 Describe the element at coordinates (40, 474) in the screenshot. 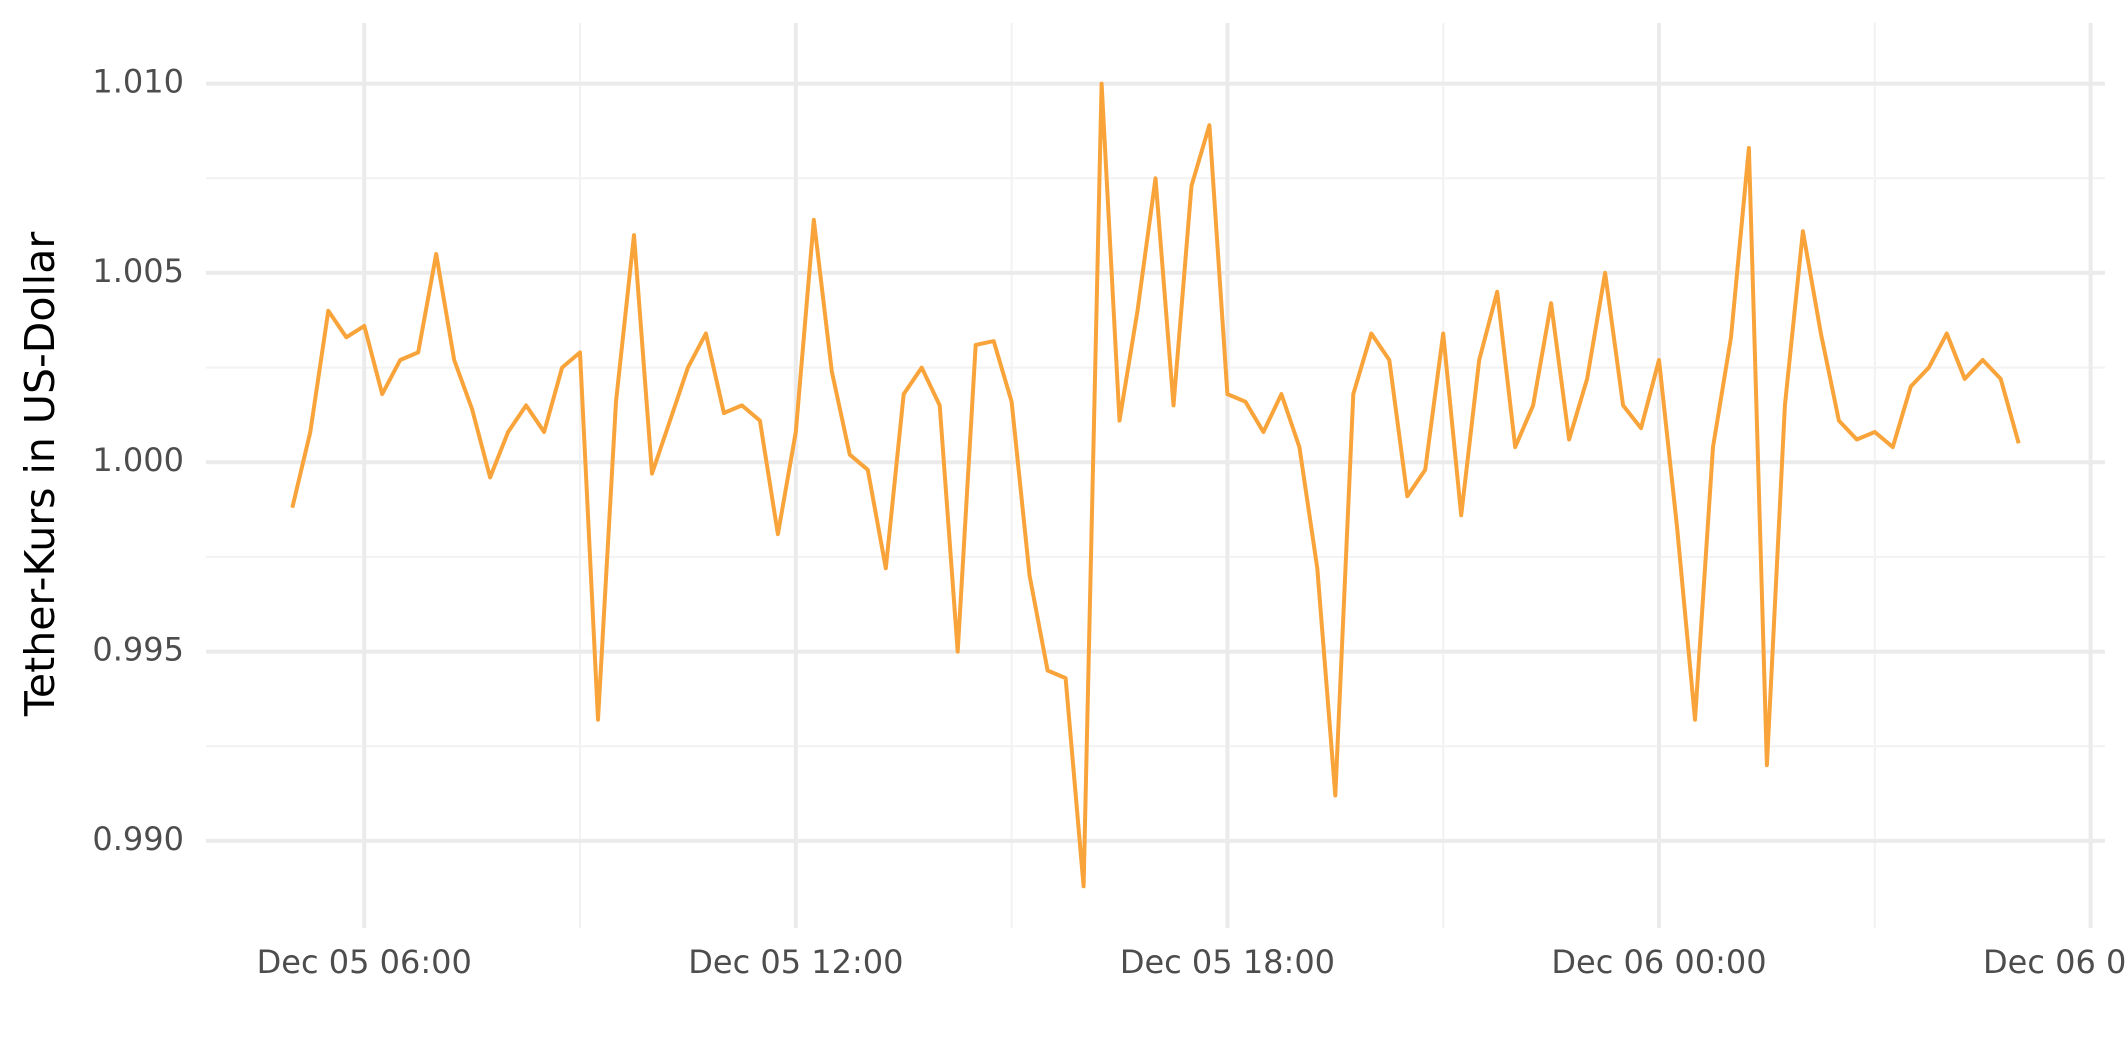

I see `y-axis-title: Tether-Kurs in US-Dollar` at that location.